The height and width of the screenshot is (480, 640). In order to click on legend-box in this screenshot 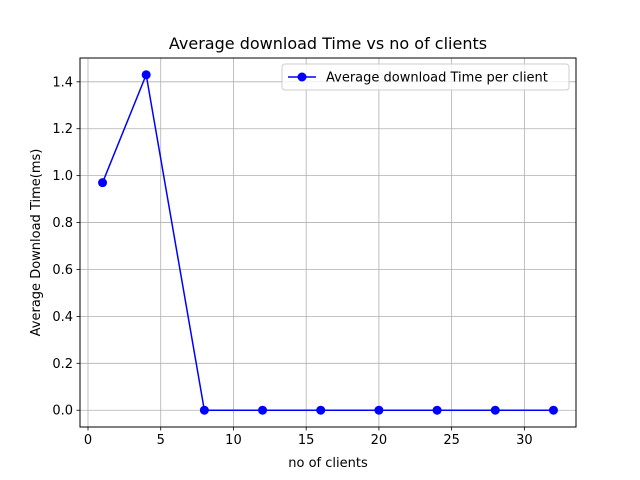, I will do `click(425, 77)`.